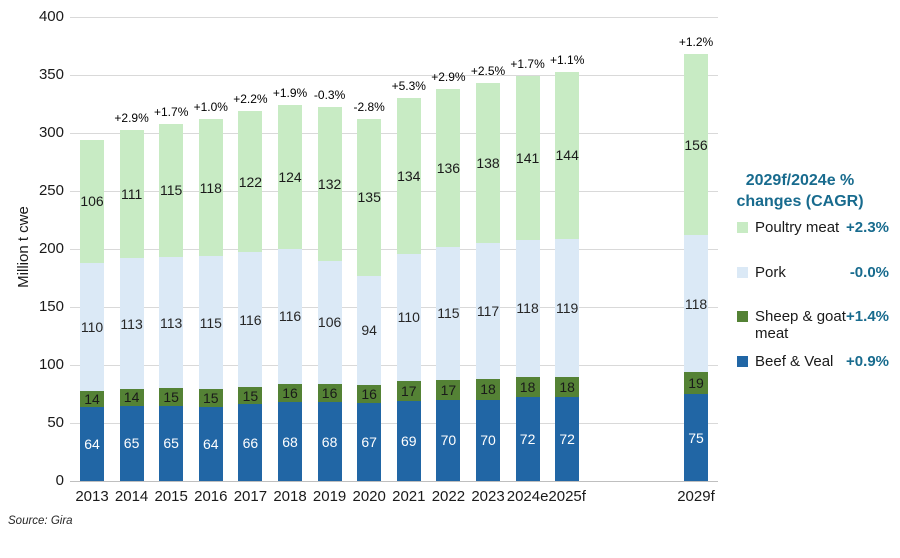 Image resolution: width=900 pixels, height=558 pixels. Describe the element at coordinates (488, 496) in the screenshot. I see `x-axis-tick-label: 2023` at that location.